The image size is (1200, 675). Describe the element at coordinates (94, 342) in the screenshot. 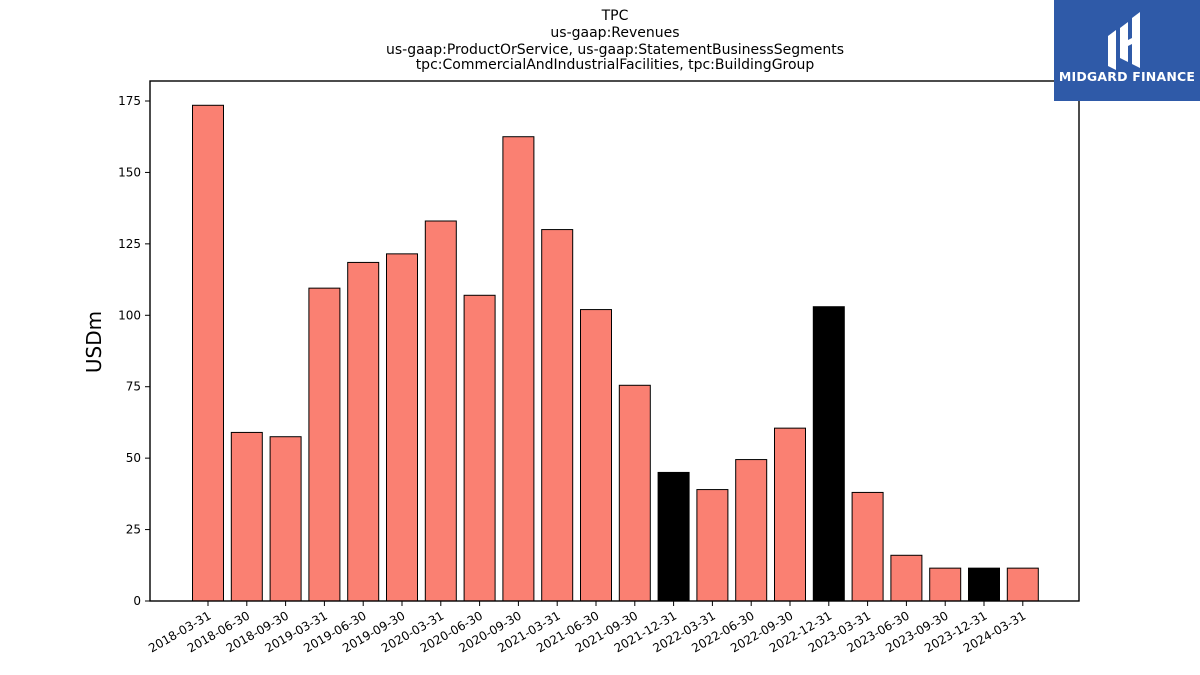

I see `y-axis-label: USDm` at that location.